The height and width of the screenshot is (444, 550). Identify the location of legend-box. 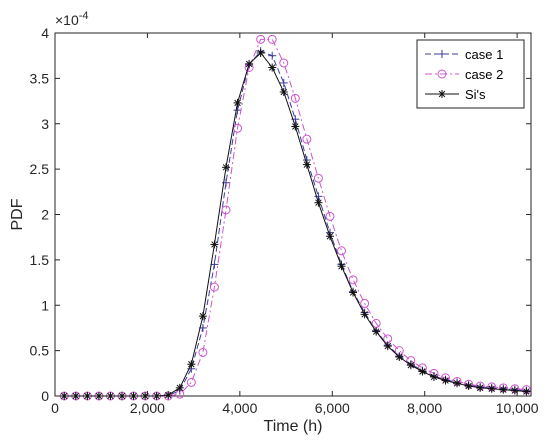
(470, 74).